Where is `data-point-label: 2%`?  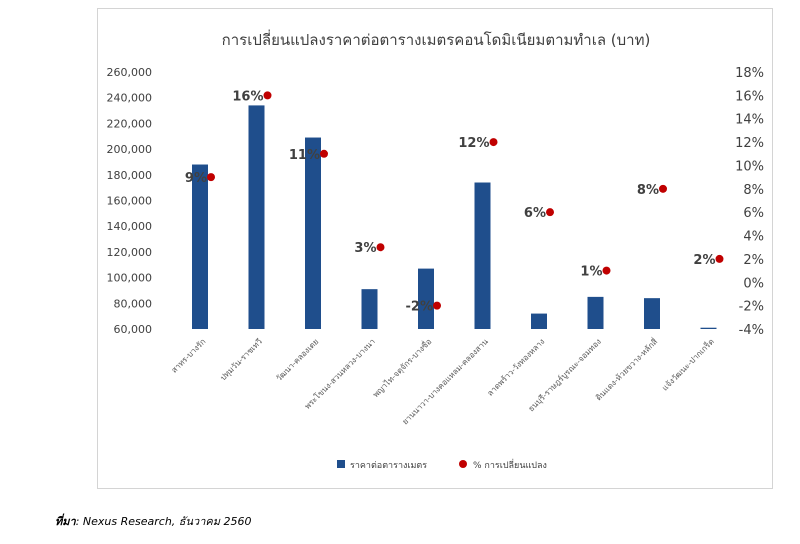
data-point-label: 2% is located at coordinates (704, 260).